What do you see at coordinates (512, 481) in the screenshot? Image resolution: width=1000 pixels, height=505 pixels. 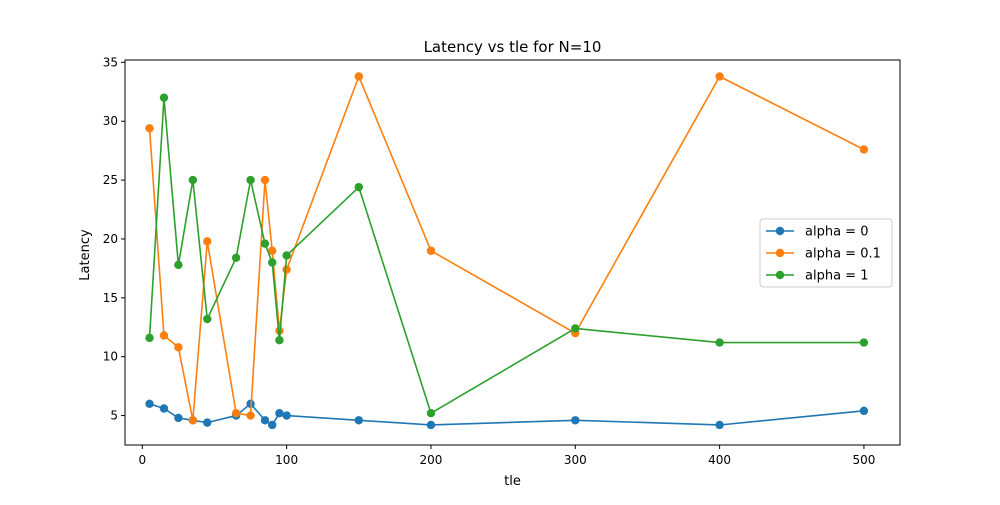 I see `x-axis-label: tle` at bounding box center [512, 481].